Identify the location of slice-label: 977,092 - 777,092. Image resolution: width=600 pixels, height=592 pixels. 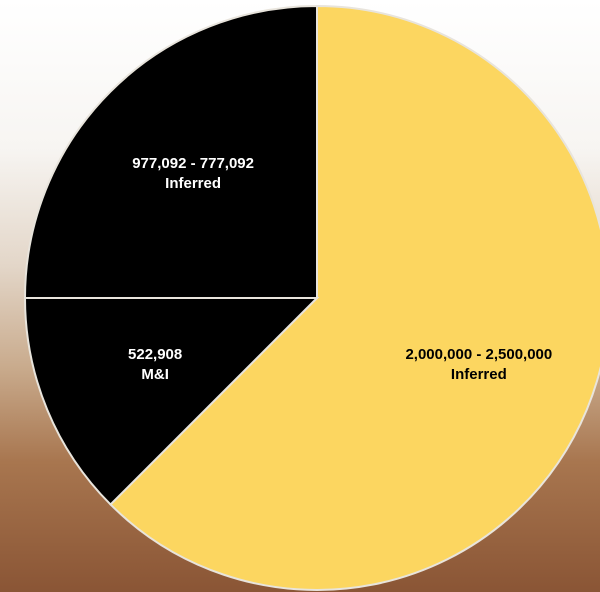
(193, 163).